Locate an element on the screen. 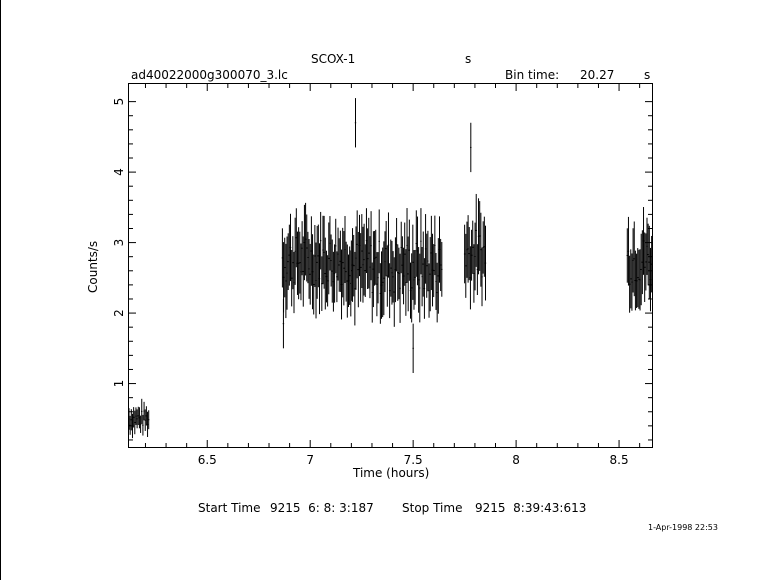  y-tick-label: 5 is located at coordinates (119, 102).